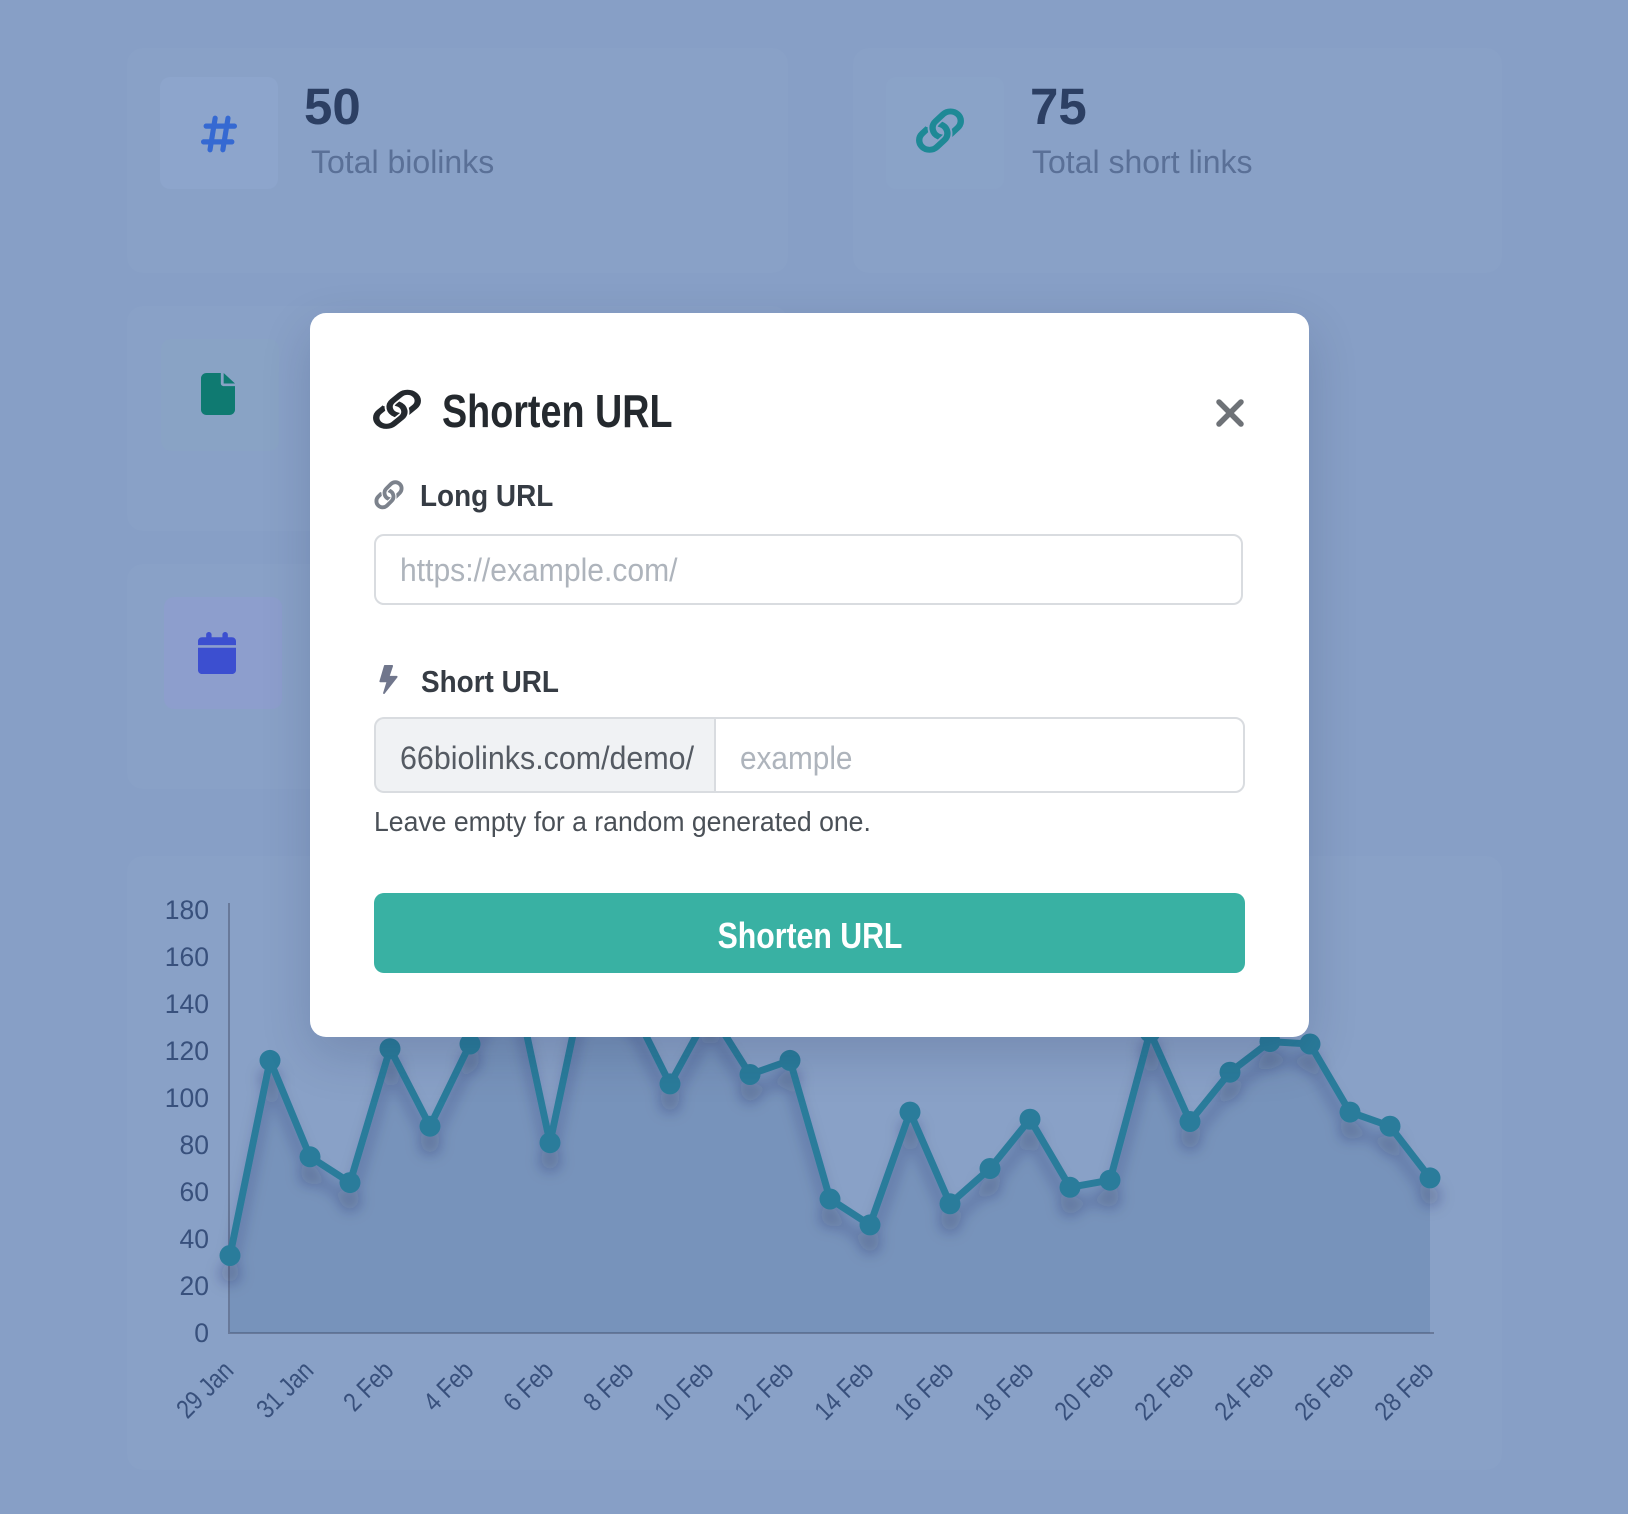  Describe the element at coordinates (194, 1192) in the screenshot. I see `svg-text: 60` at that location.